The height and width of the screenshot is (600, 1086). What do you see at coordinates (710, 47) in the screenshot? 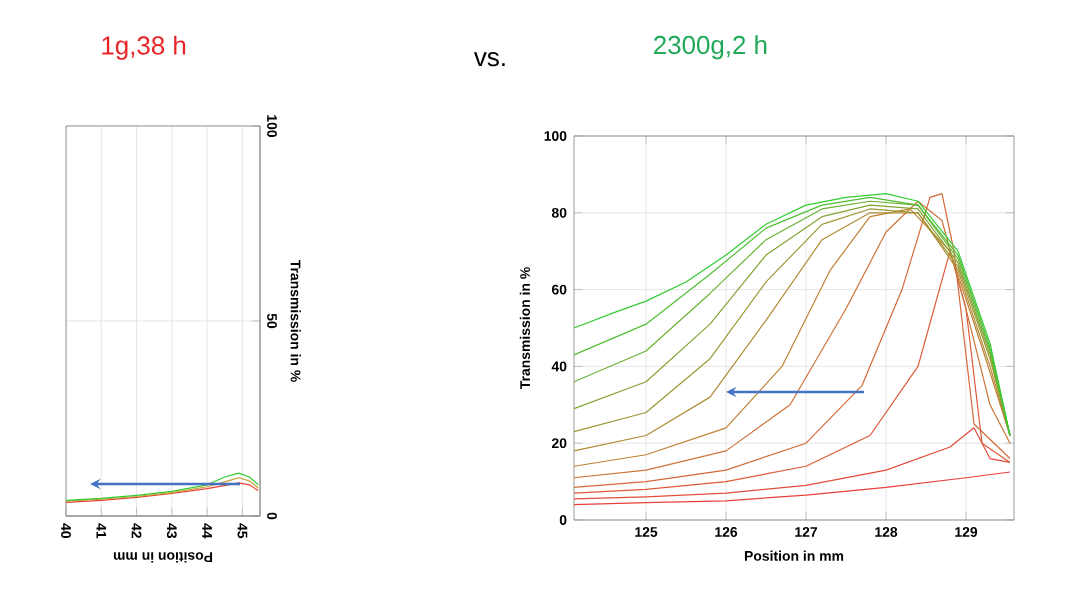
I see `chart-title: 2300g,2 h` at bounding box center [710, 47].